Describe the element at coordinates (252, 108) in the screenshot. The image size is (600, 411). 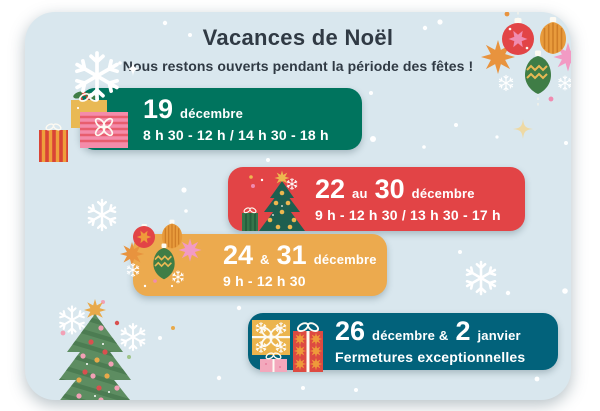
I see `banner-date: 19 décembre` at that location.